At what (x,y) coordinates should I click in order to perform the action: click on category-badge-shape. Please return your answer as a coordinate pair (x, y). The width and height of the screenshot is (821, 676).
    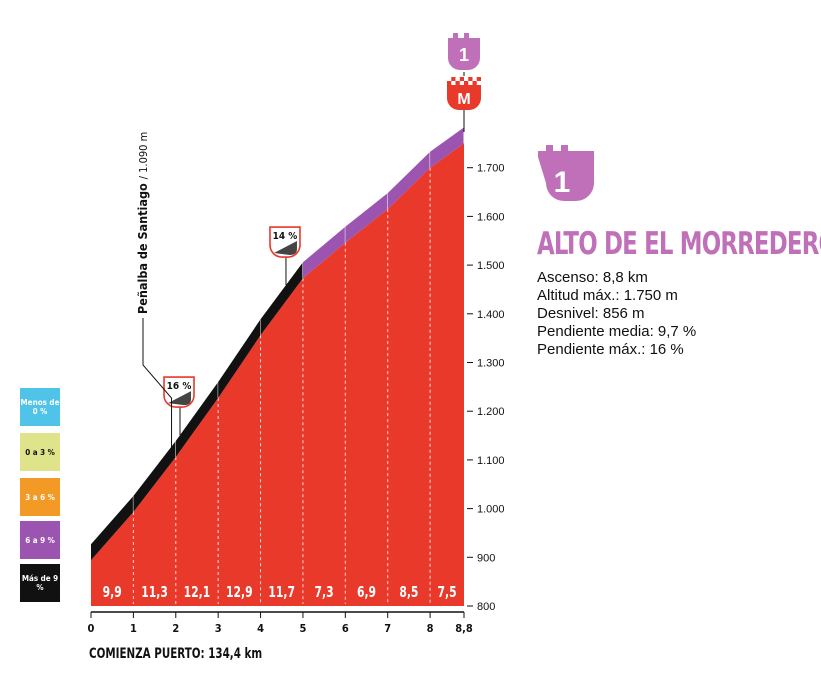
    Looking at the image, I should click on (464, 51).